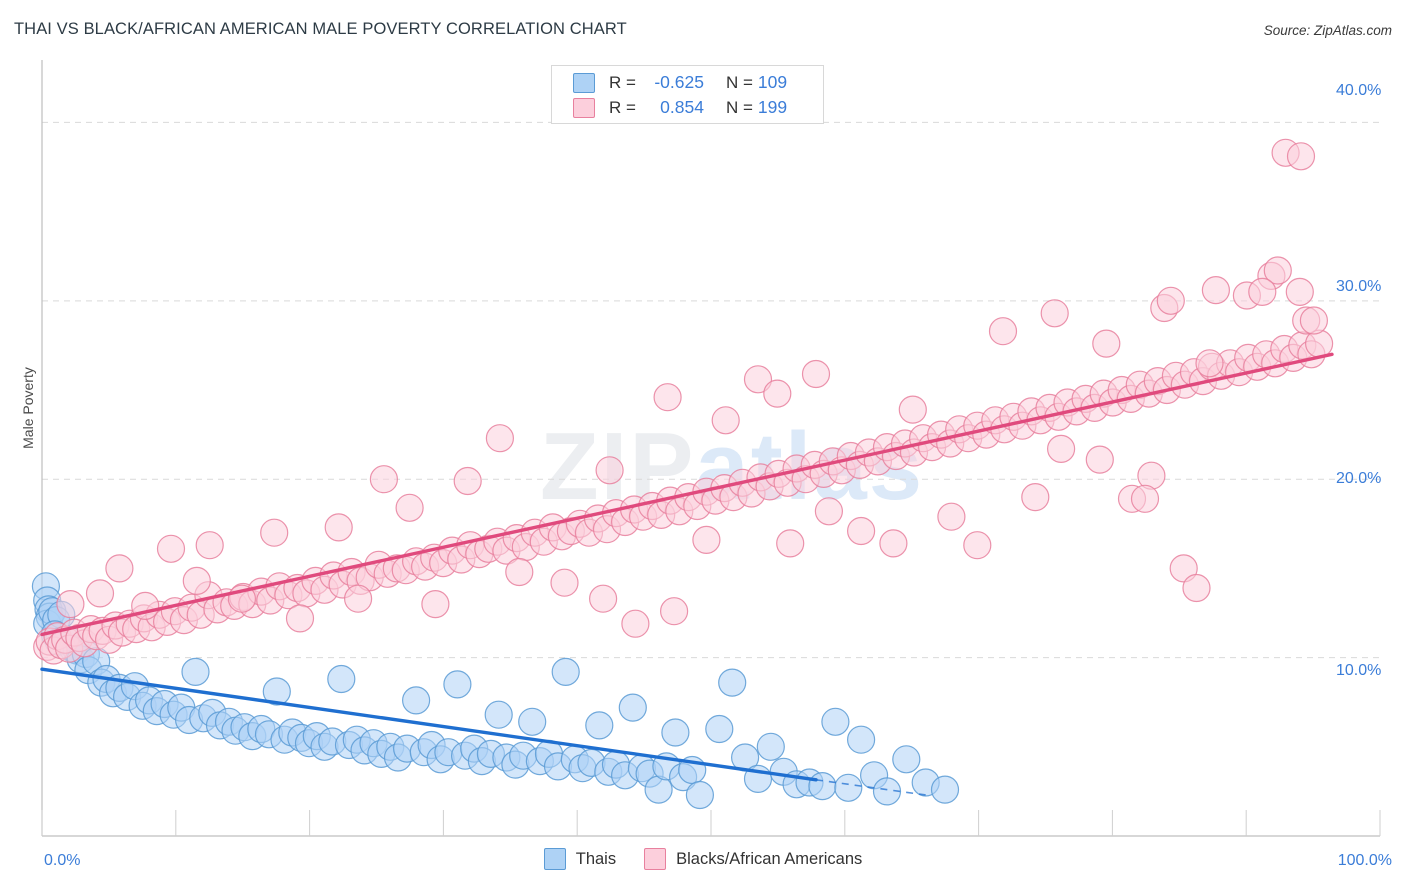 The image size is (1406, 892). What do you see at coordinates (1364, 860) in the screenshot?
I see `x-tick-max: 100.0%` at bounding box center [1364, 860].